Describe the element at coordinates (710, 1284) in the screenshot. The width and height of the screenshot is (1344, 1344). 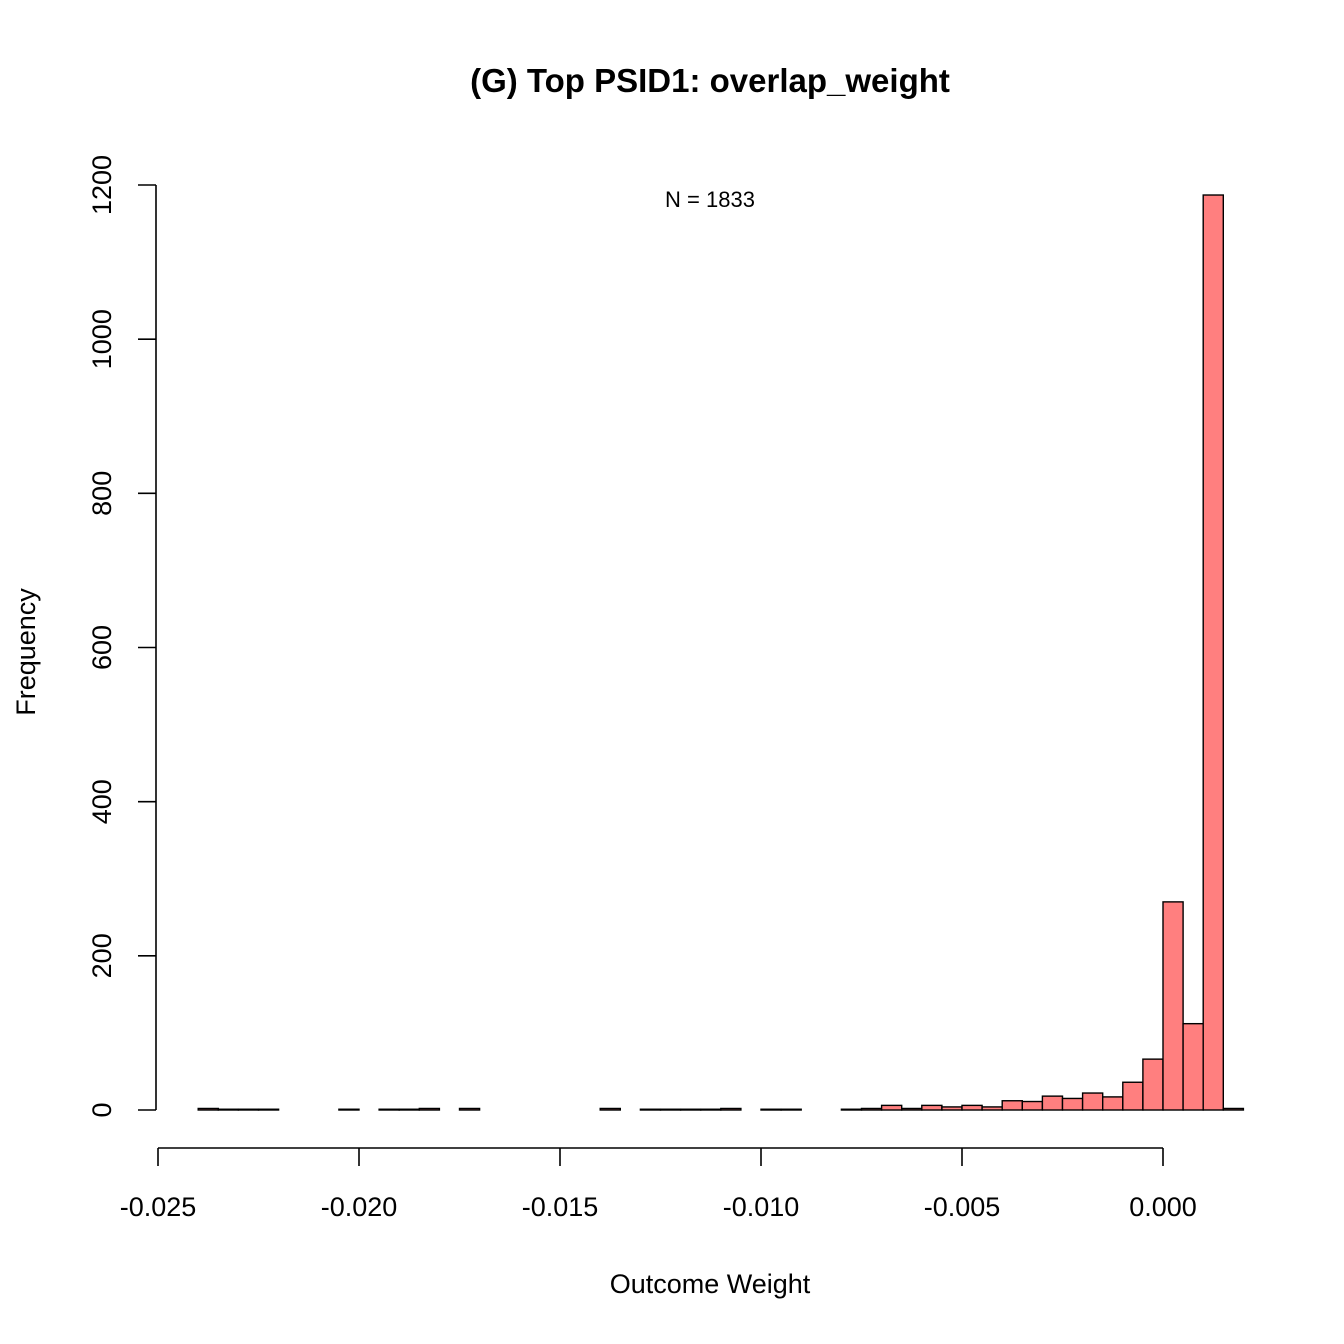
I see `x-axis-label: Outcome Weight` at that location.